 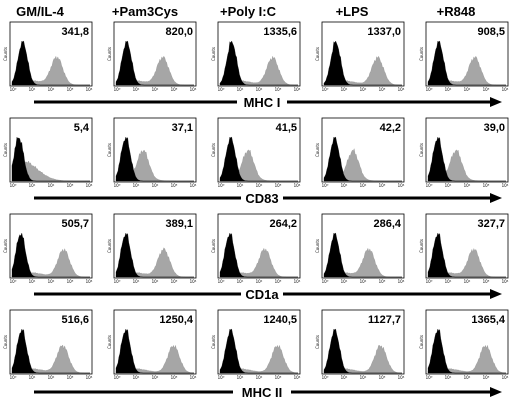 I want to click on mfi-value: 341,8, so click(x=75, y=32).